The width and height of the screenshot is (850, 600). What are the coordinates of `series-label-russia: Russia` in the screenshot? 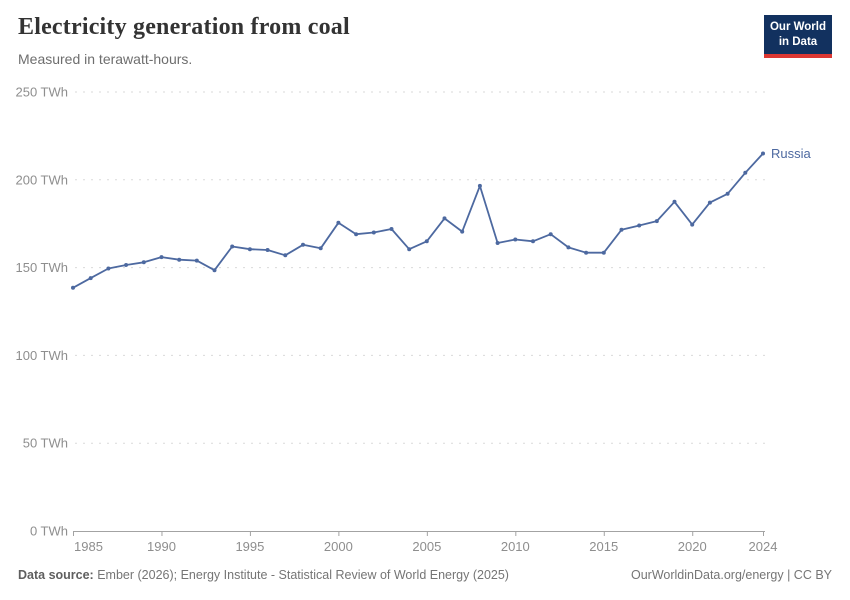 It's located at (791, 153).